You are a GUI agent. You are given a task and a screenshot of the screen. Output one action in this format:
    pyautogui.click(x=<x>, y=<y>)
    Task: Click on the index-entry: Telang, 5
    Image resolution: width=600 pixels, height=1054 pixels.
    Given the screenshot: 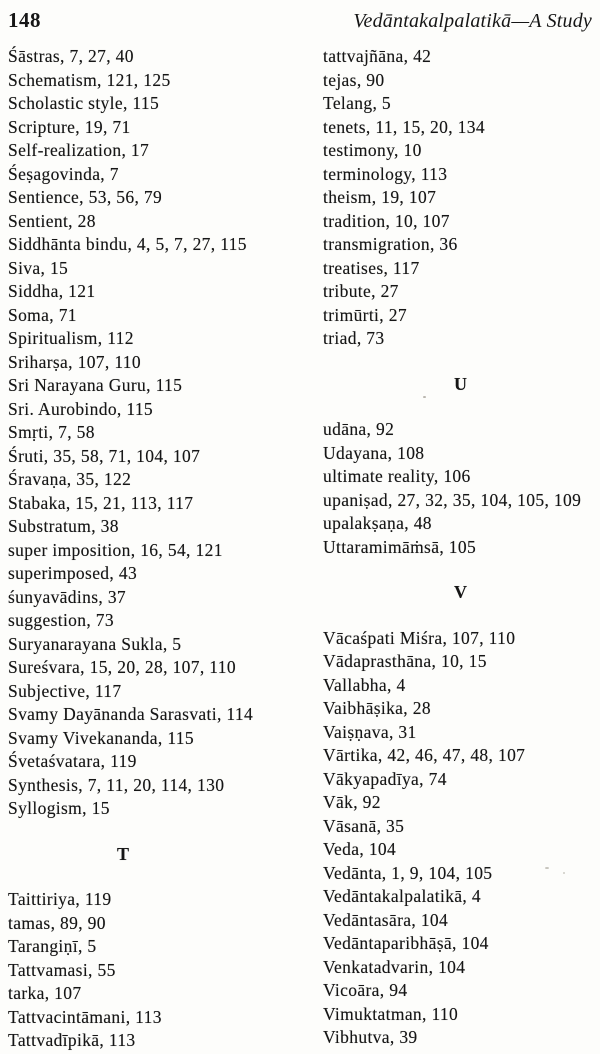 What is the action you would take?
    pyautogui.click(x=357, y=103)
    